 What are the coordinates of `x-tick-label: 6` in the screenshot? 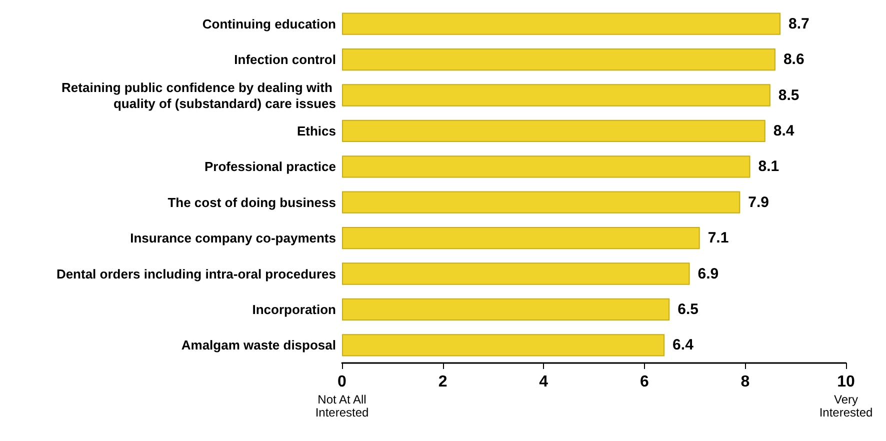 It's located at (644, 382).